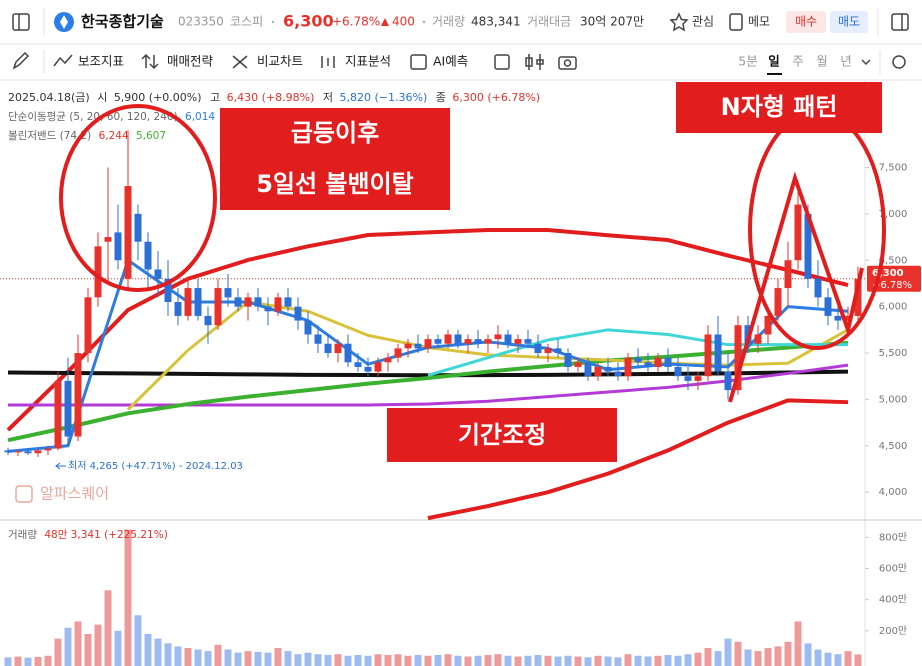 This screenshot has width=922, height=666. What do you see at coordinates (335, 133) in the screenshot?
I see `surge-text: 급등이후` at bounding box center [335, 133].